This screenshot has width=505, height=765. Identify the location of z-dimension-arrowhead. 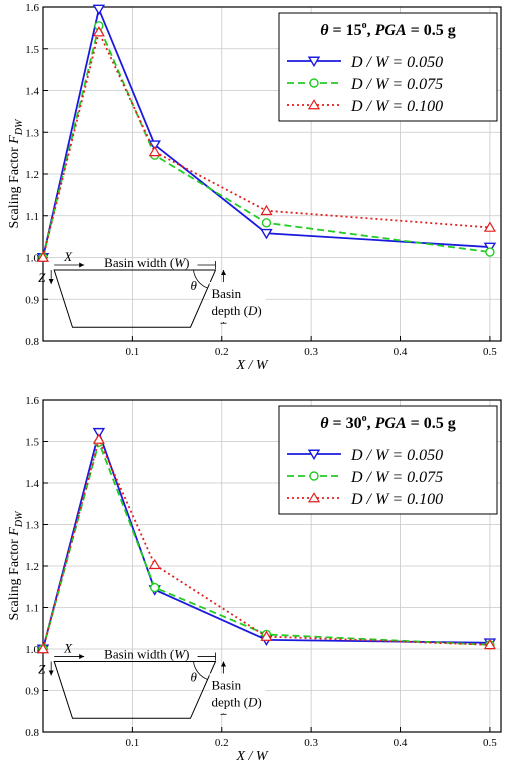
(51, 282).